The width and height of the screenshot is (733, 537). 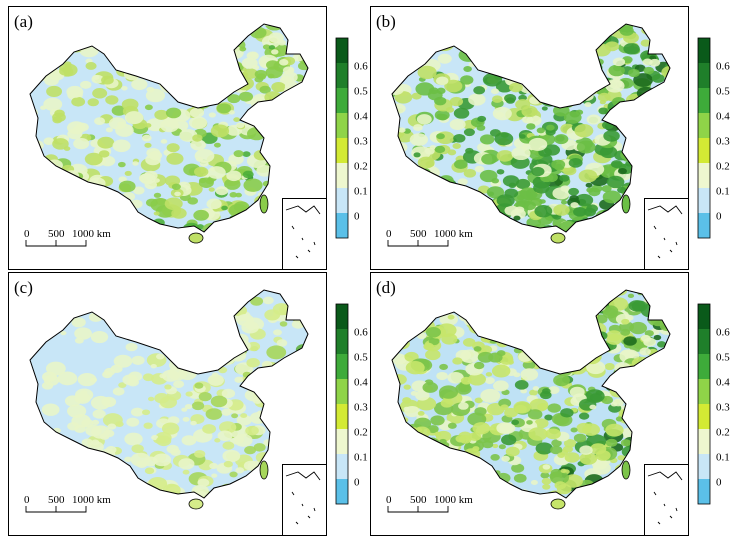 What do you see at coordinates (23, 287) in the screenshot?
I see `panel-label: (c)` at bounding box center [23, 287].